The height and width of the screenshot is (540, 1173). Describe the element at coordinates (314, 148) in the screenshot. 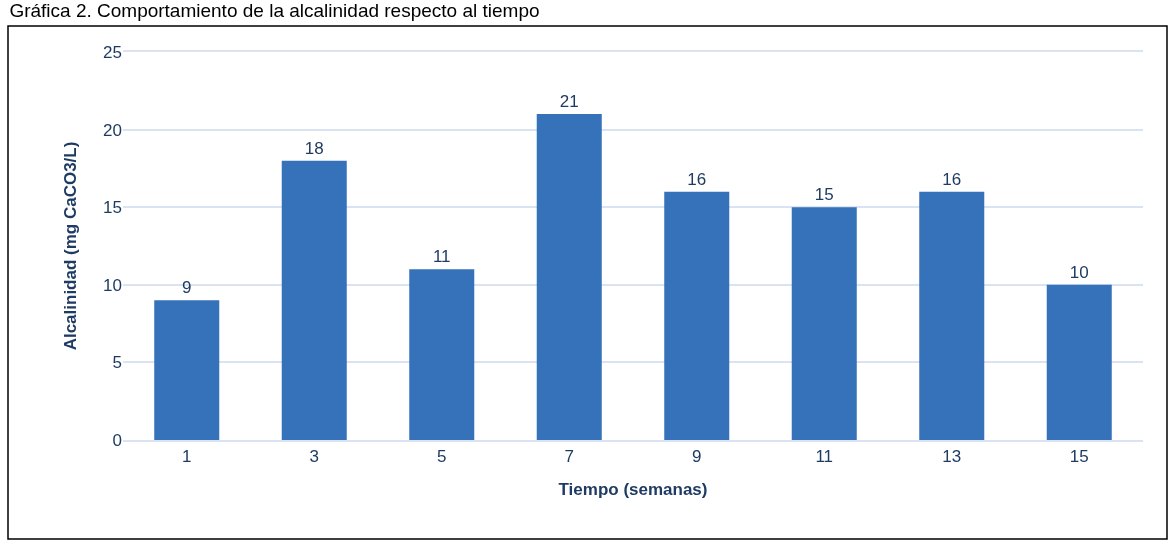

I see `data-label: 18` at that location.